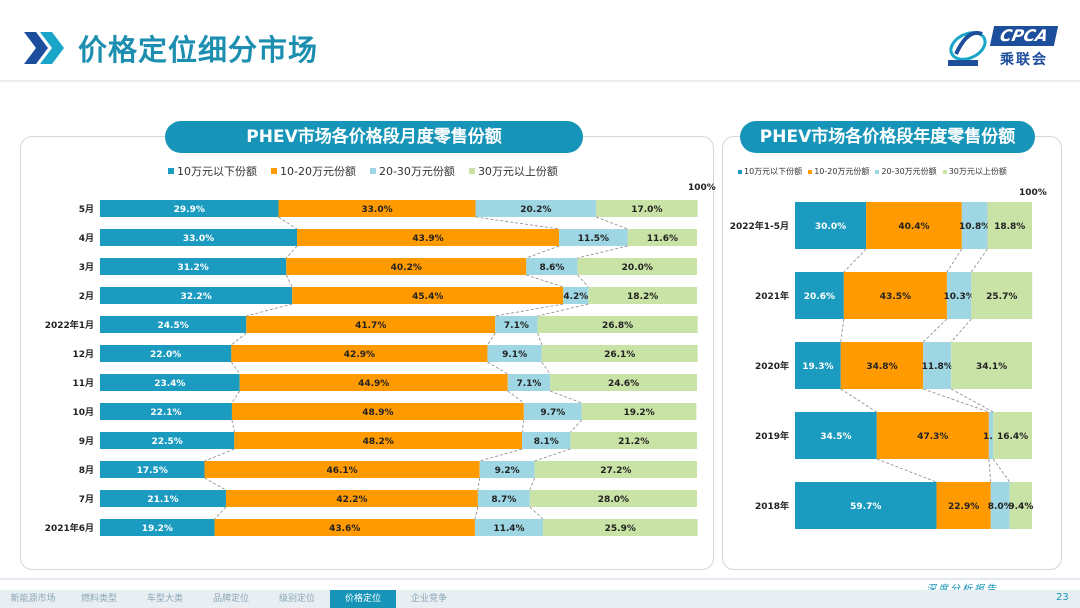  I want to click on data-label: 8.6%, so click(551, 268).